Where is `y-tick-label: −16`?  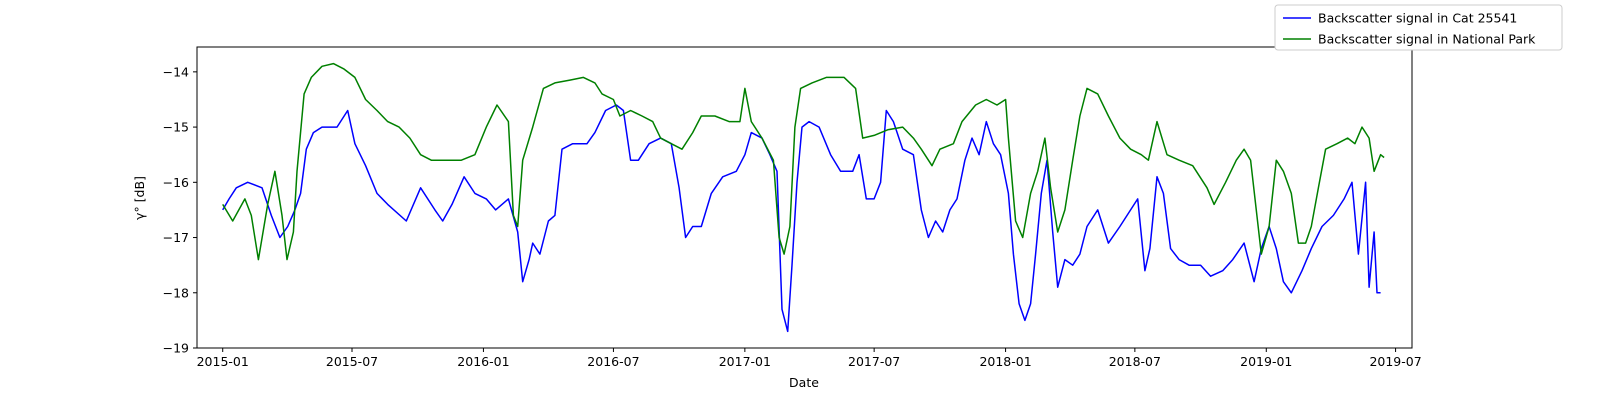
y-tick-label: −16 is located at coordinates (176, 182).